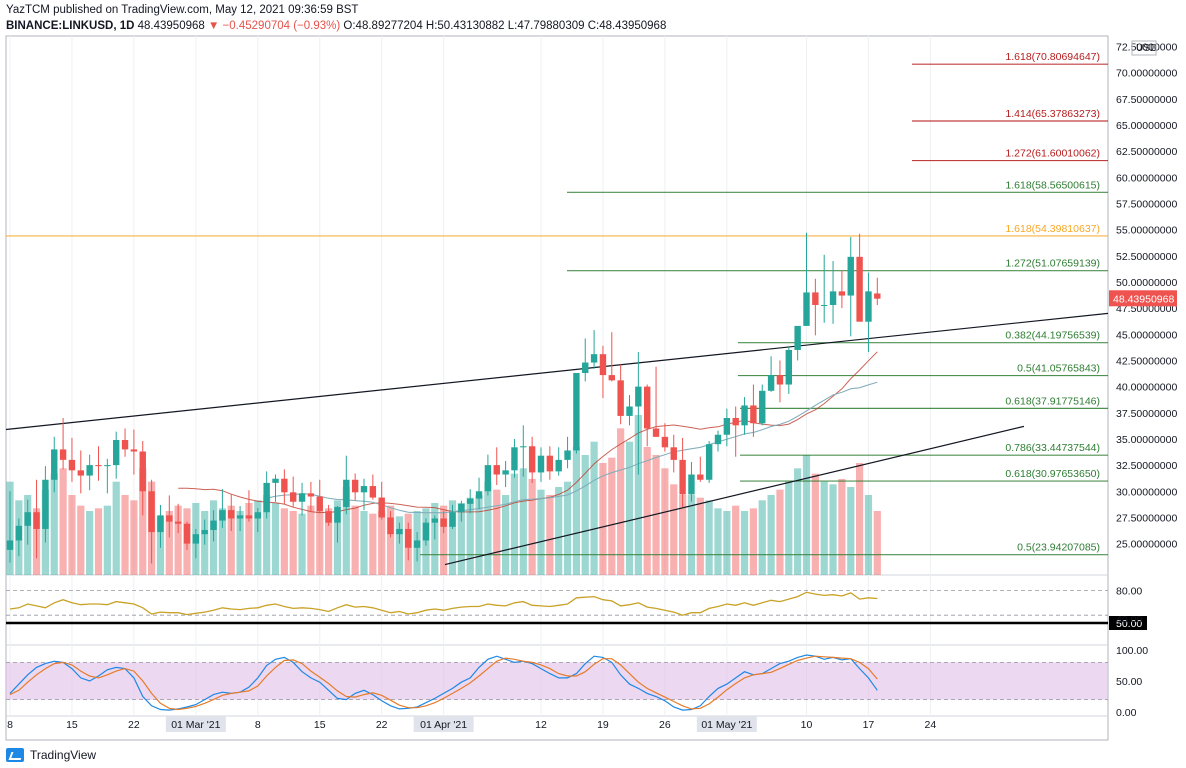  Describe the element at coordinates (1146, 335) in the screenshot. I see `y-tick-label: 45.00000000` at that location.